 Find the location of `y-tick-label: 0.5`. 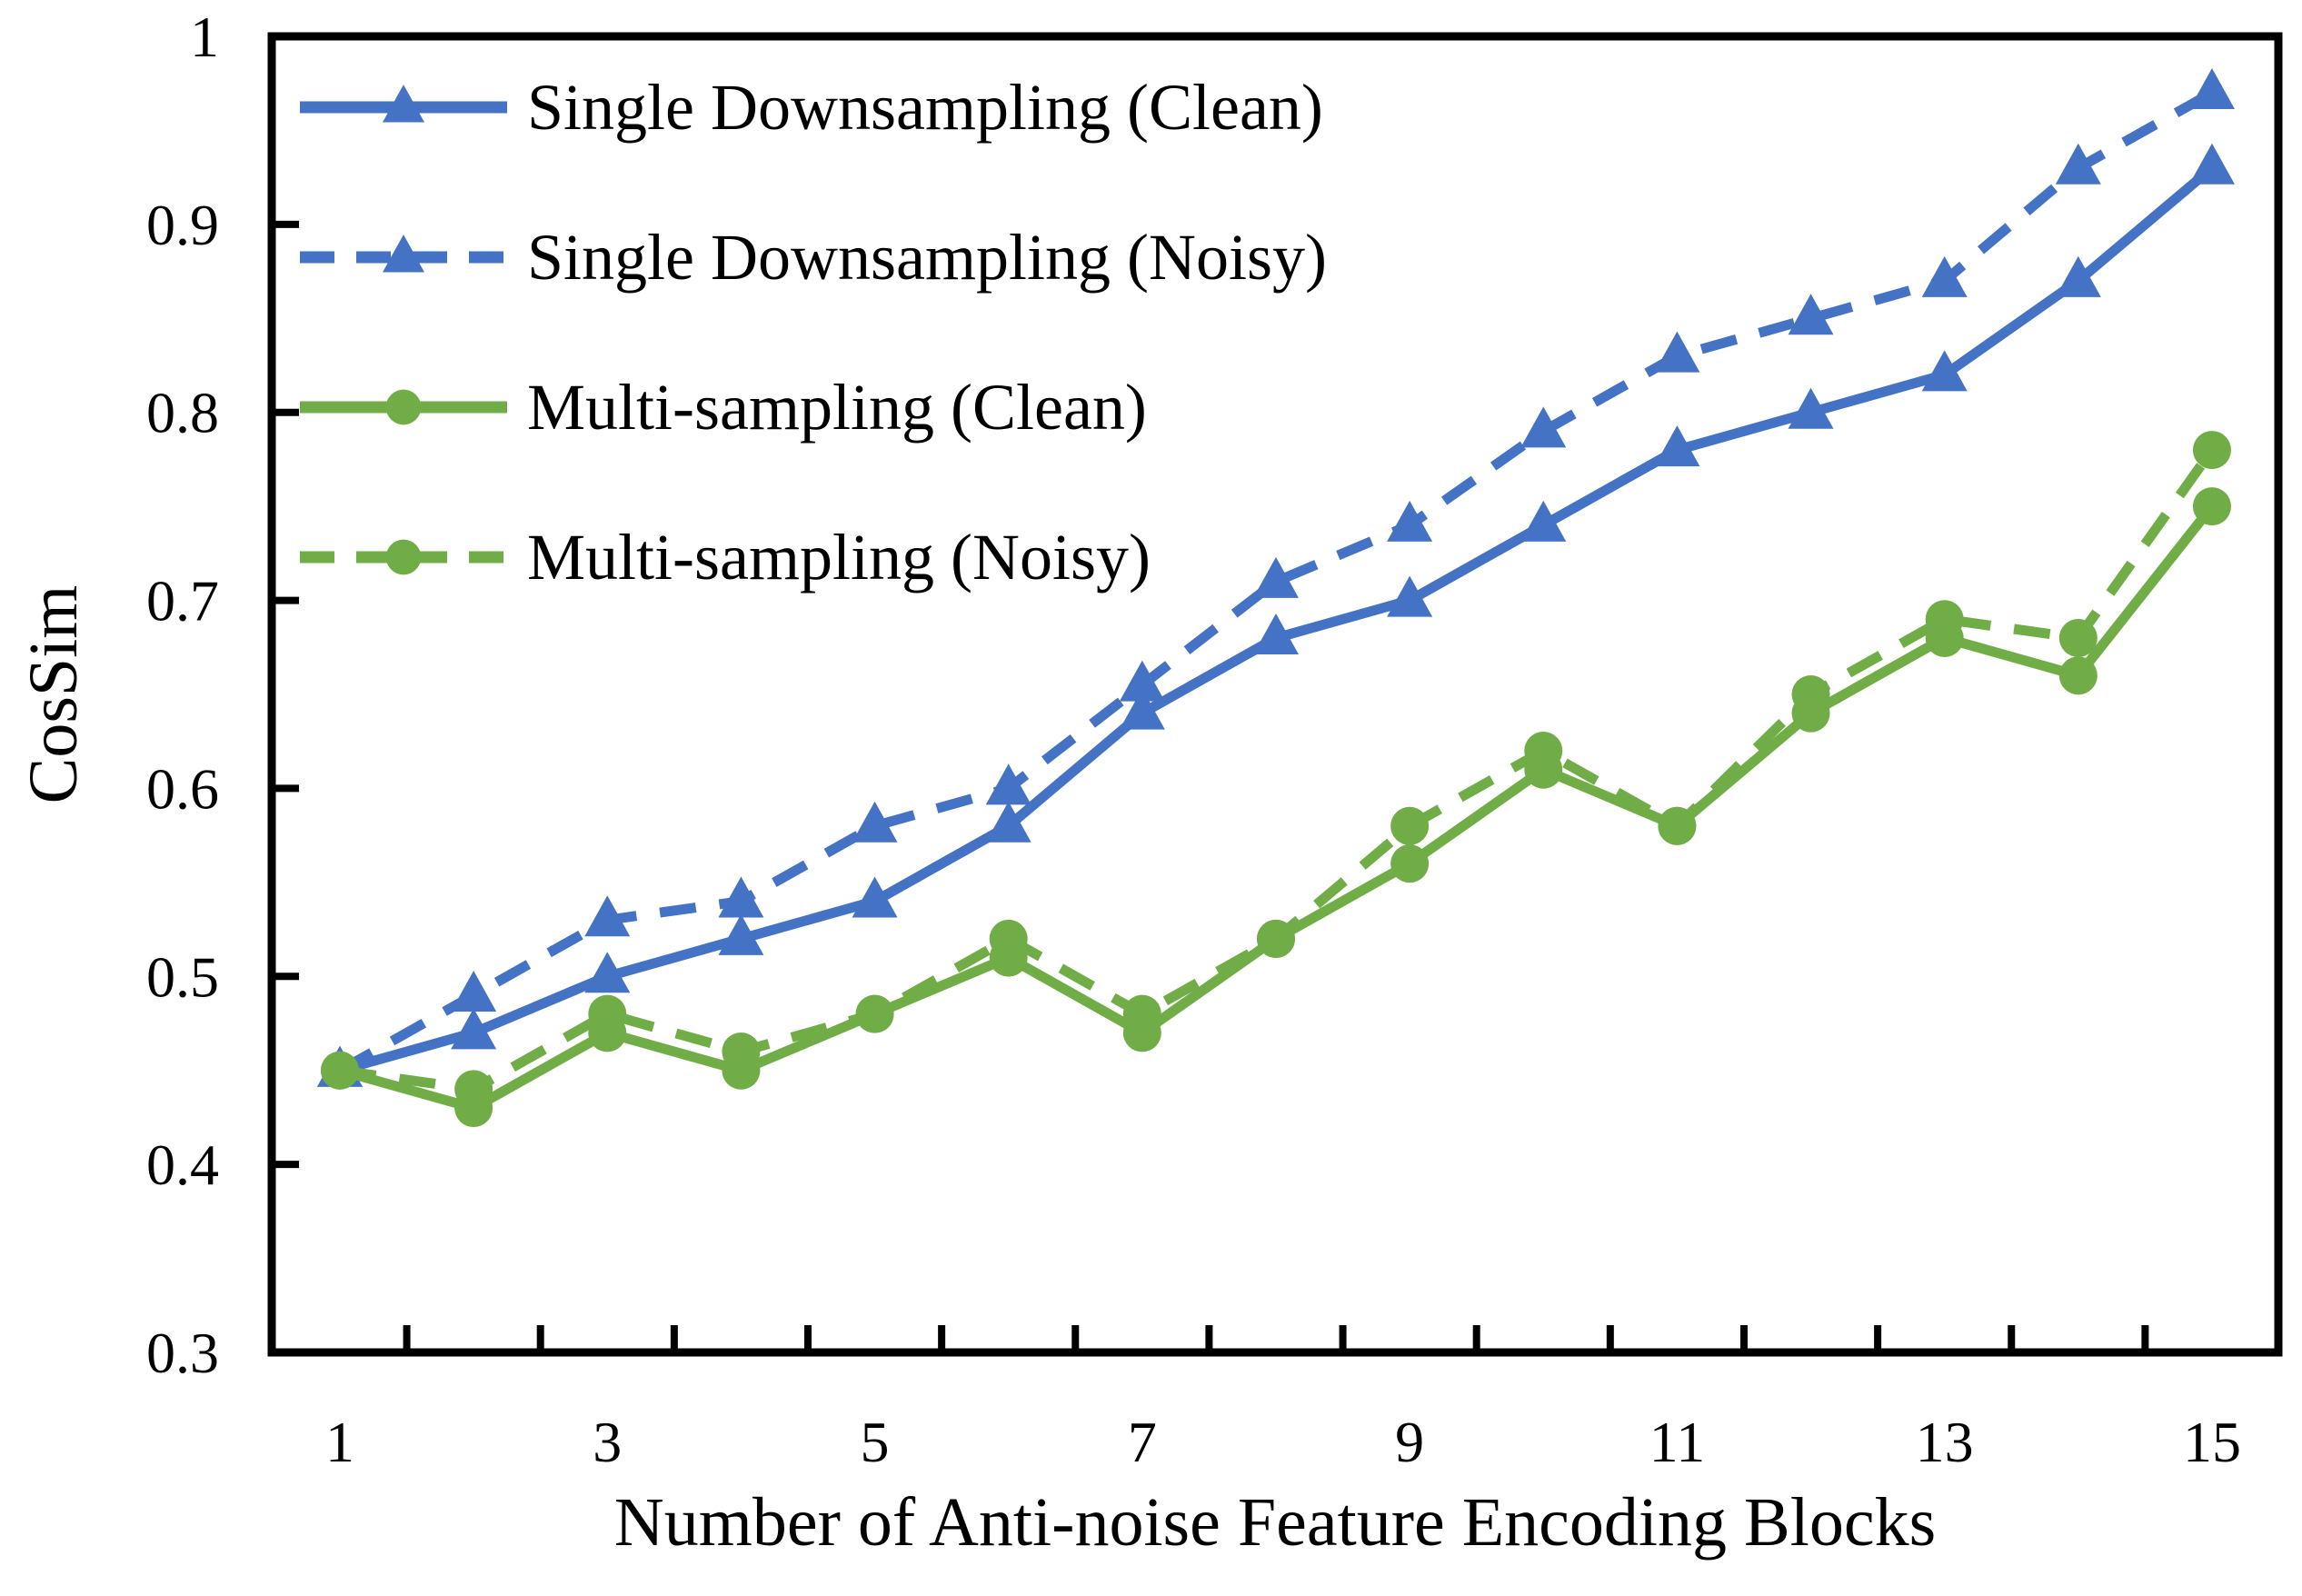

y-tick-label: 0.5 is located at coordinates (182, 976).